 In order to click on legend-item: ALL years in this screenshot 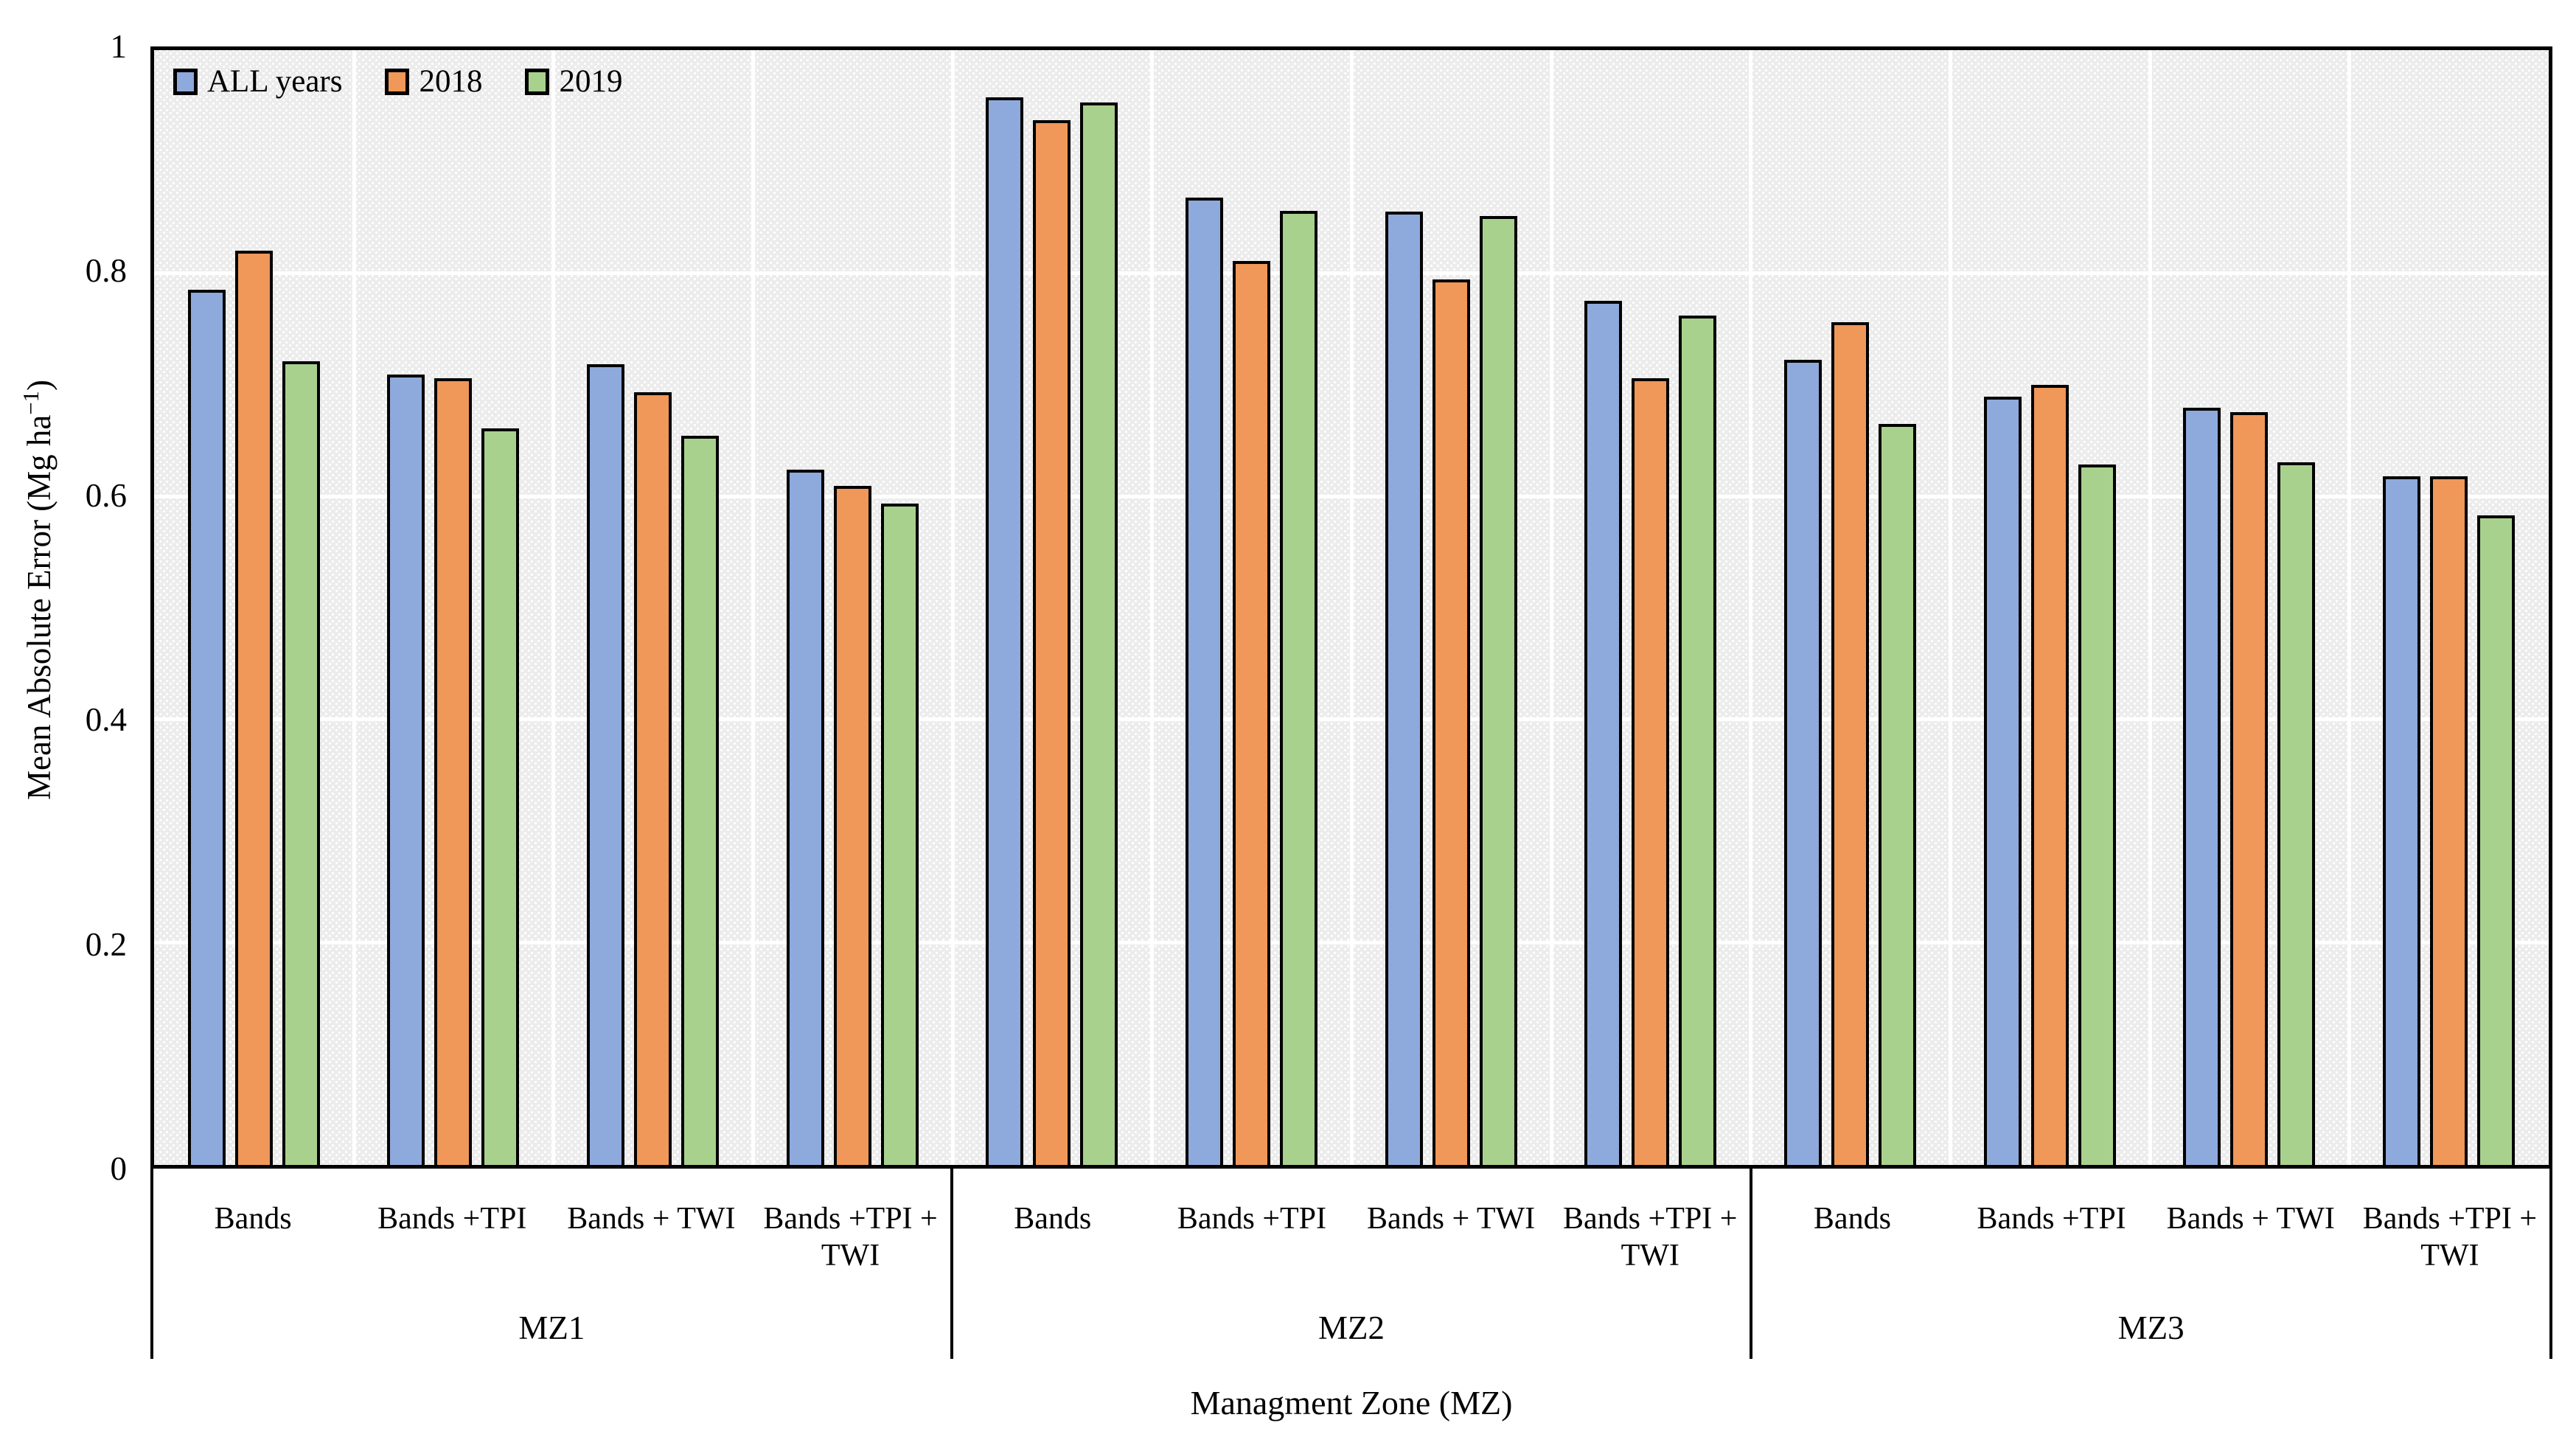, I will do `click(258, 81)`.